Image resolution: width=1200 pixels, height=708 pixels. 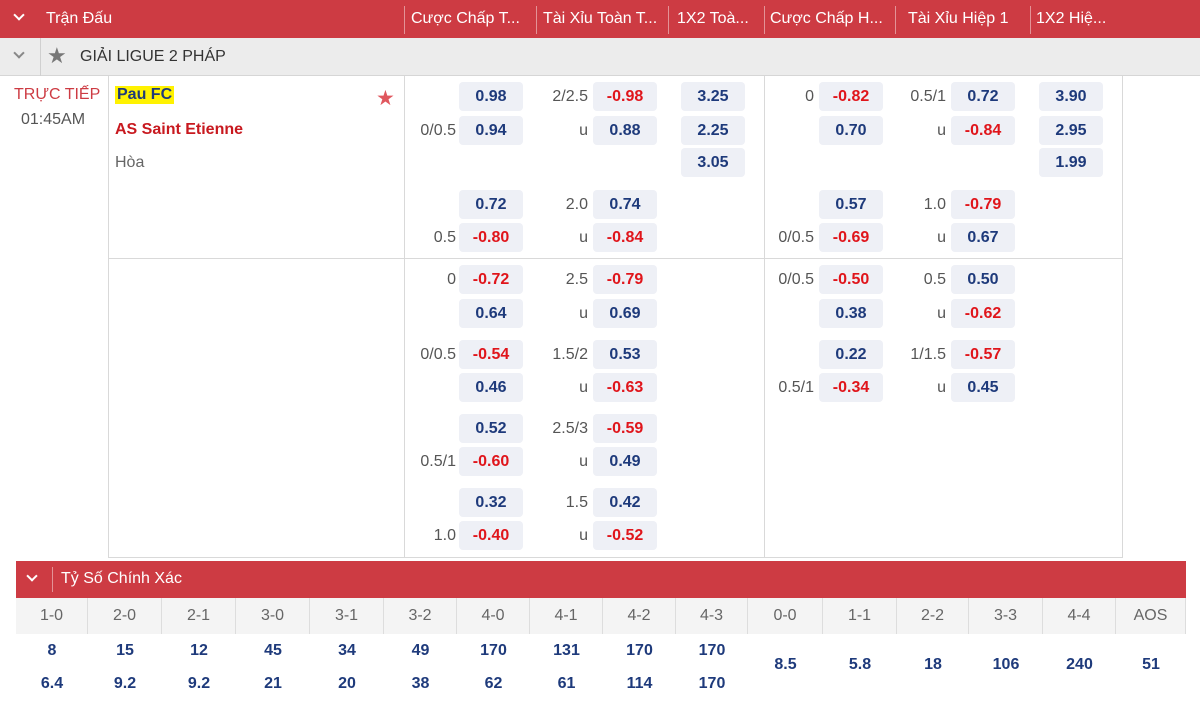 What do you see at coordinates (1071, 162) in the screenshot?
I see `odds-cell: 1.99` at bounding box center [1071, 162].